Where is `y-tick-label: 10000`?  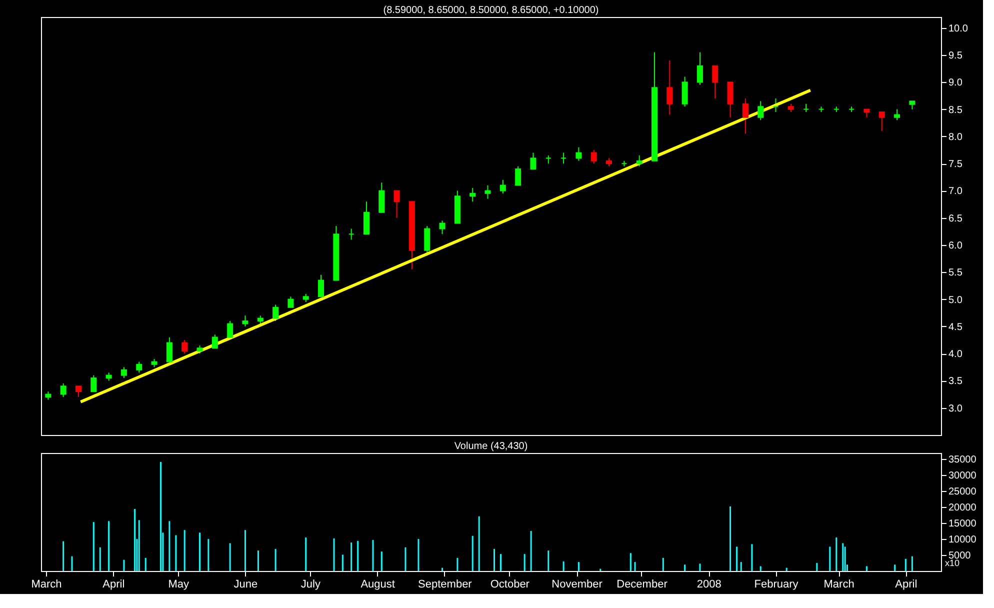
y-tick-label: 10000 is located at coordinates (962, 540).